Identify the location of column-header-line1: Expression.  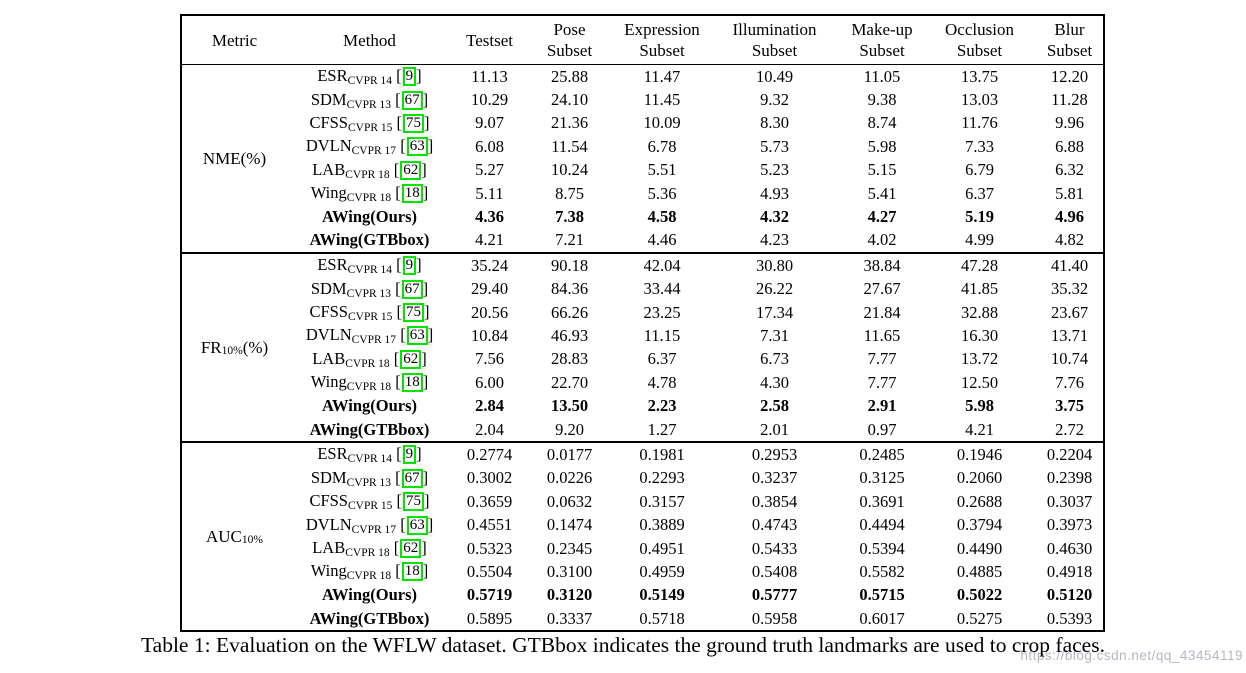
(662, 29).